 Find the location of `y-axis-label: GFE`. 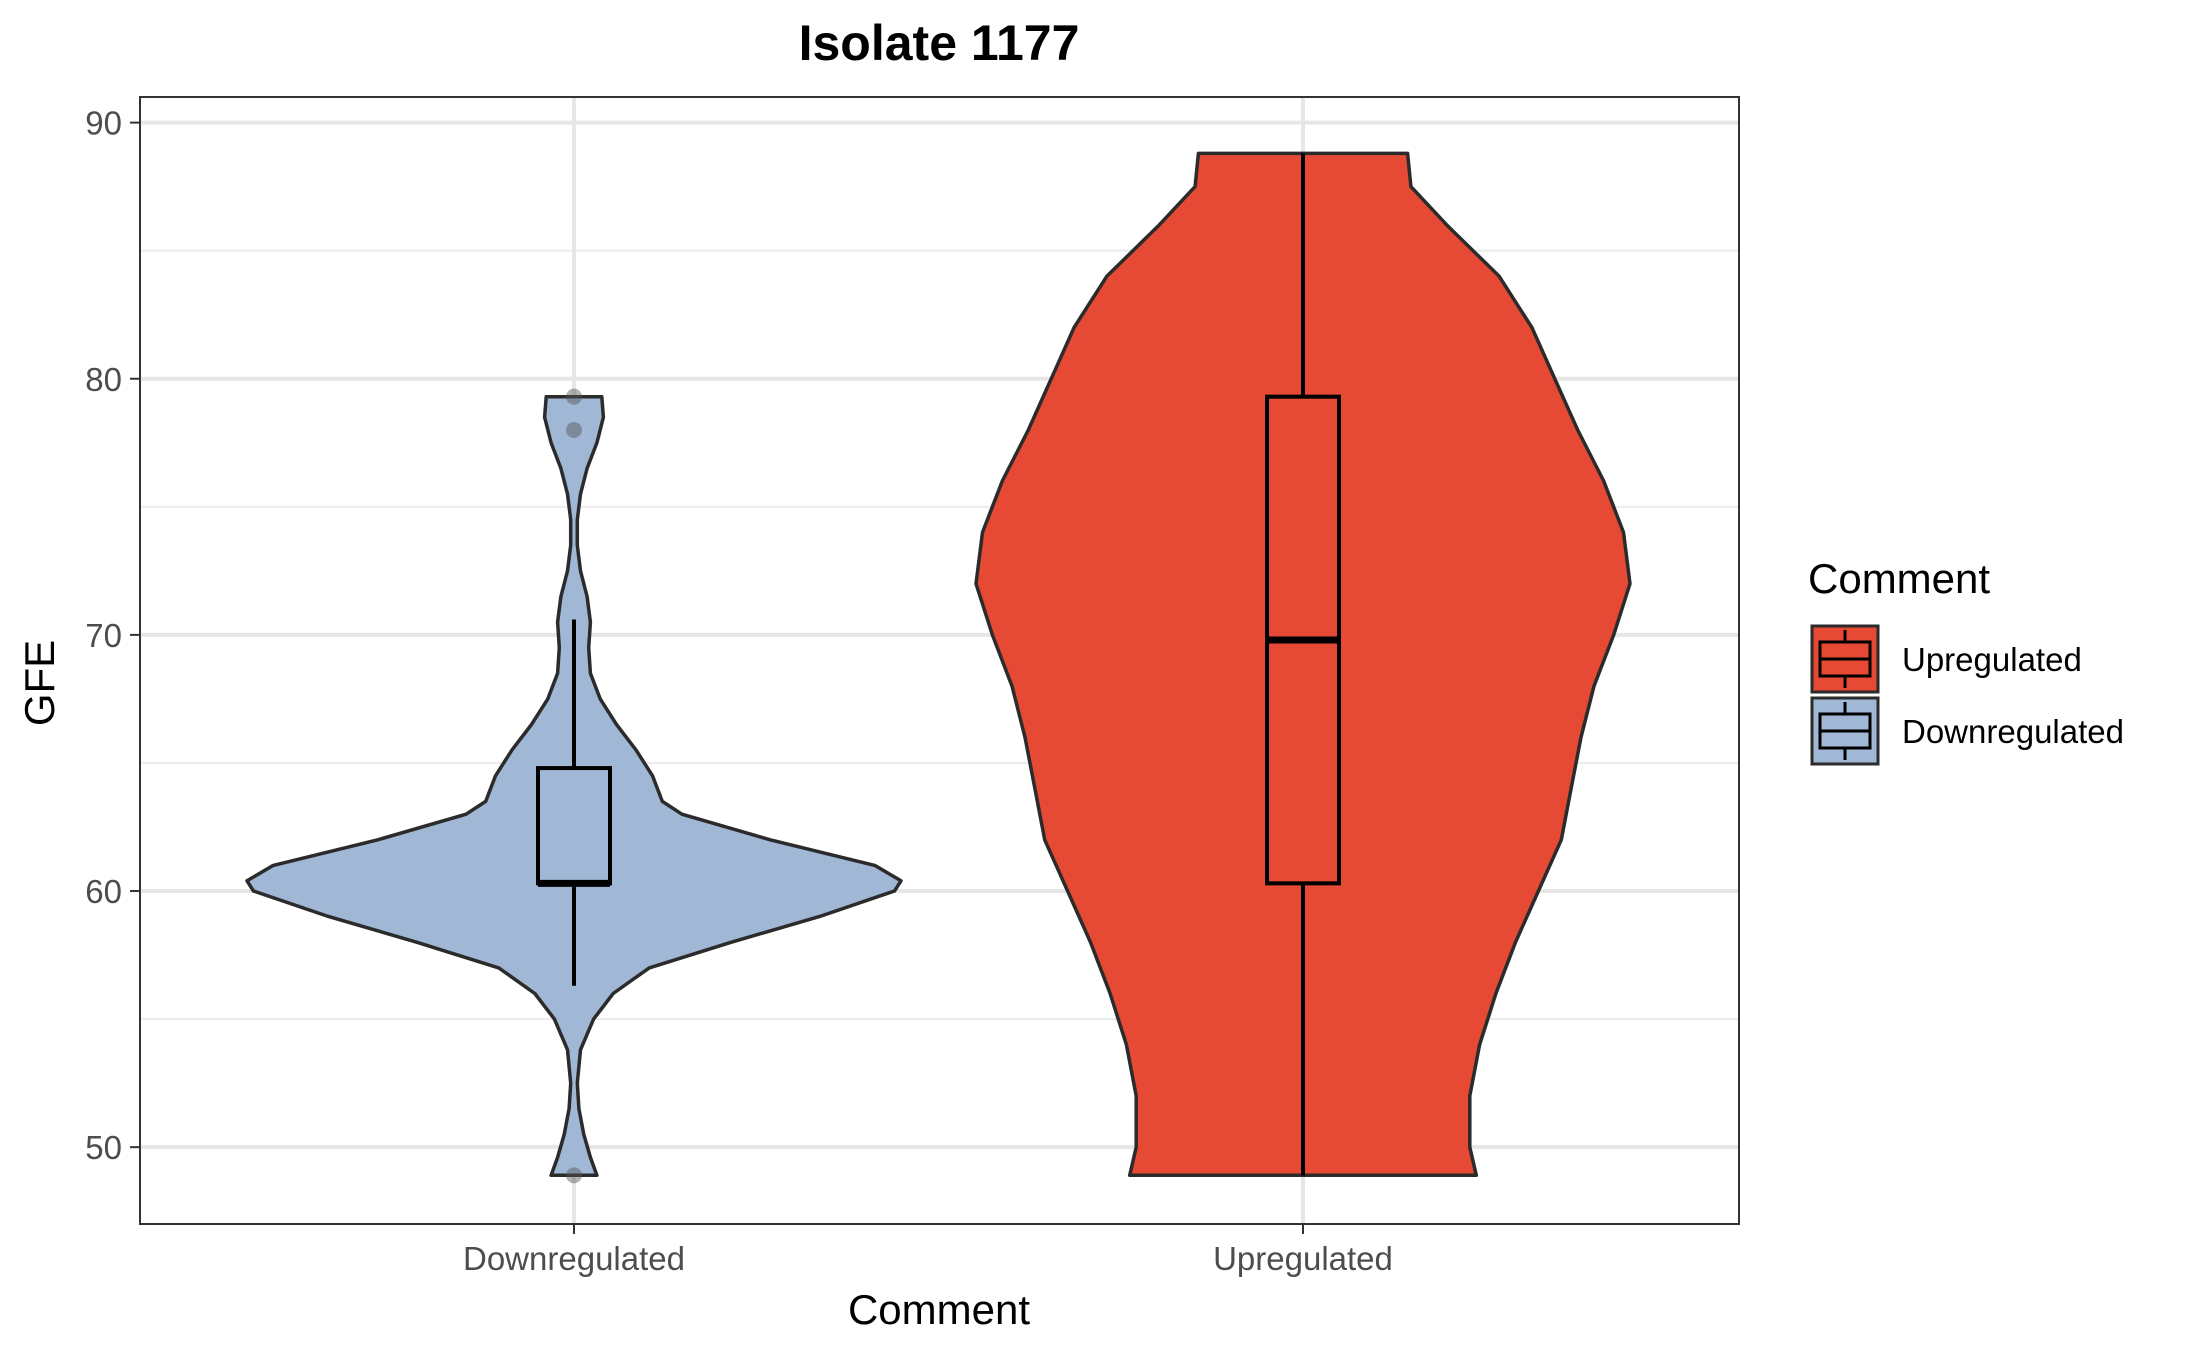

y-axis-label: GFE is located at coordinates (39, 683).